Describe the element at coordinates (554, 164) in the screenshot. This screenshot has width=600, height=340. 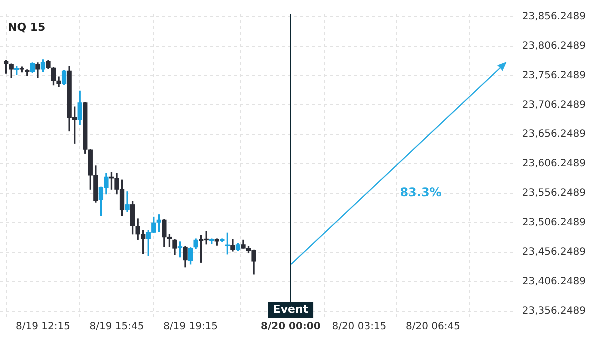
I see `y-tick-label: 23,606.2489` at that location.